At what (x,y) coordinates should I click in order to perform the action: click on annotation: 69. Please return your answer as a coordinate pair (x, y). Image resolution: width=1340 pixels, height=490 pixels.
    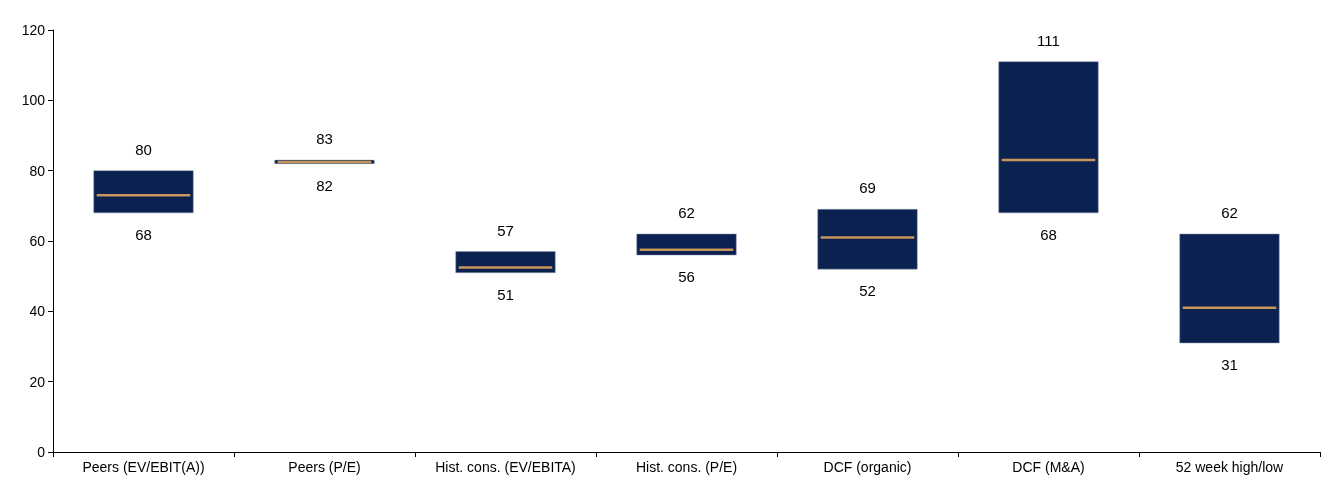
    Looking at the image, I should click on (867, 188).